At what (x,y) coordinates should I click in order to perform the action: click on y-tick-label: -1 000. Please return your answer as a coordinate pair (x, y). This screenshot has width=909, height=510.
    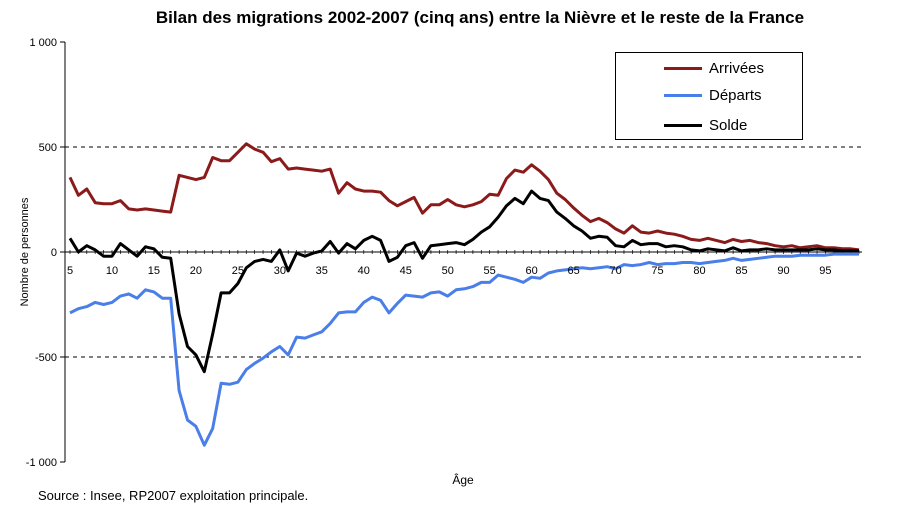
    Looking at the image, I should click on (41, 463).